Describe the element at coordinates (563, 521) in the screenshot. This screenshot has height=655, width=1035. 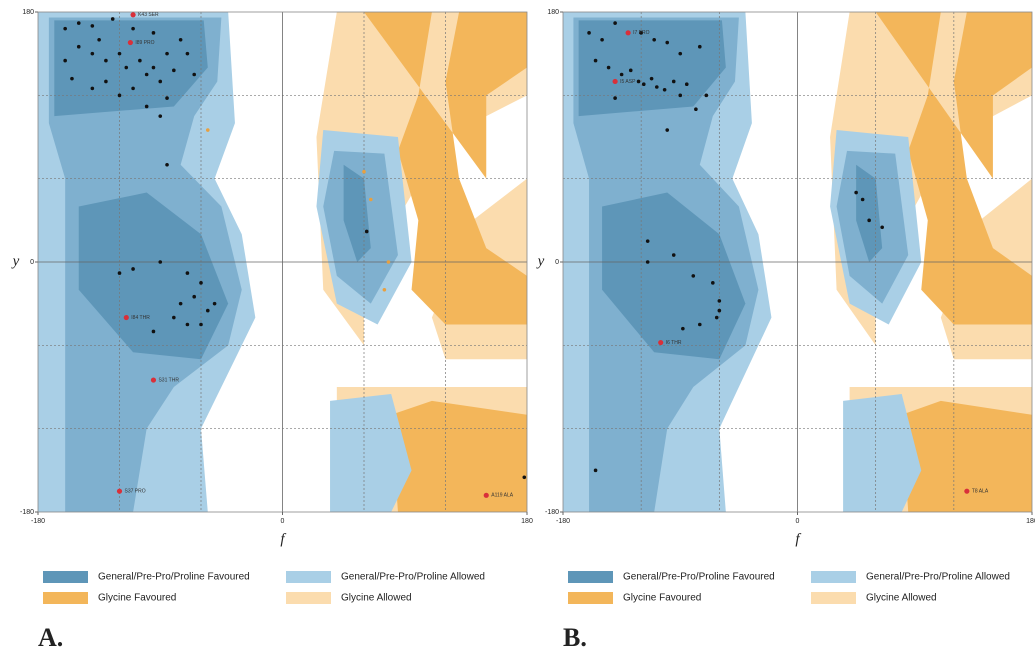
I see `x-tick-label: -180` at that location.